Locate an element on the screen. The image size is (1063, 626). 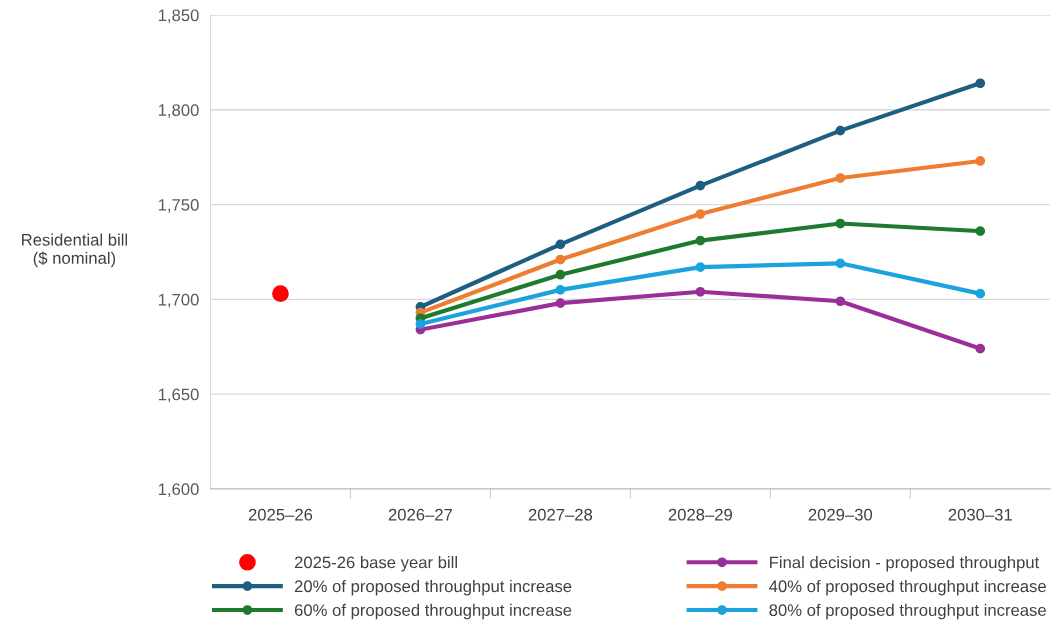
legend-label: 40% of proposed throughput increase is located at coordinates (907, 587).